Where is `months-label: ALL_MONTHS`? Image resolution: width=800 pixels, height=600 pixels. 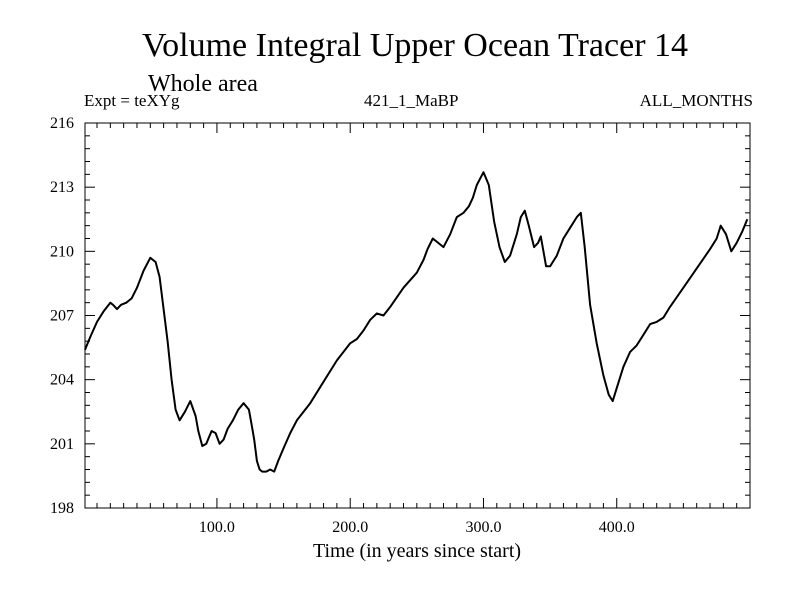
months-label: ALL_MONTHS is located at coordinates (696, 100).